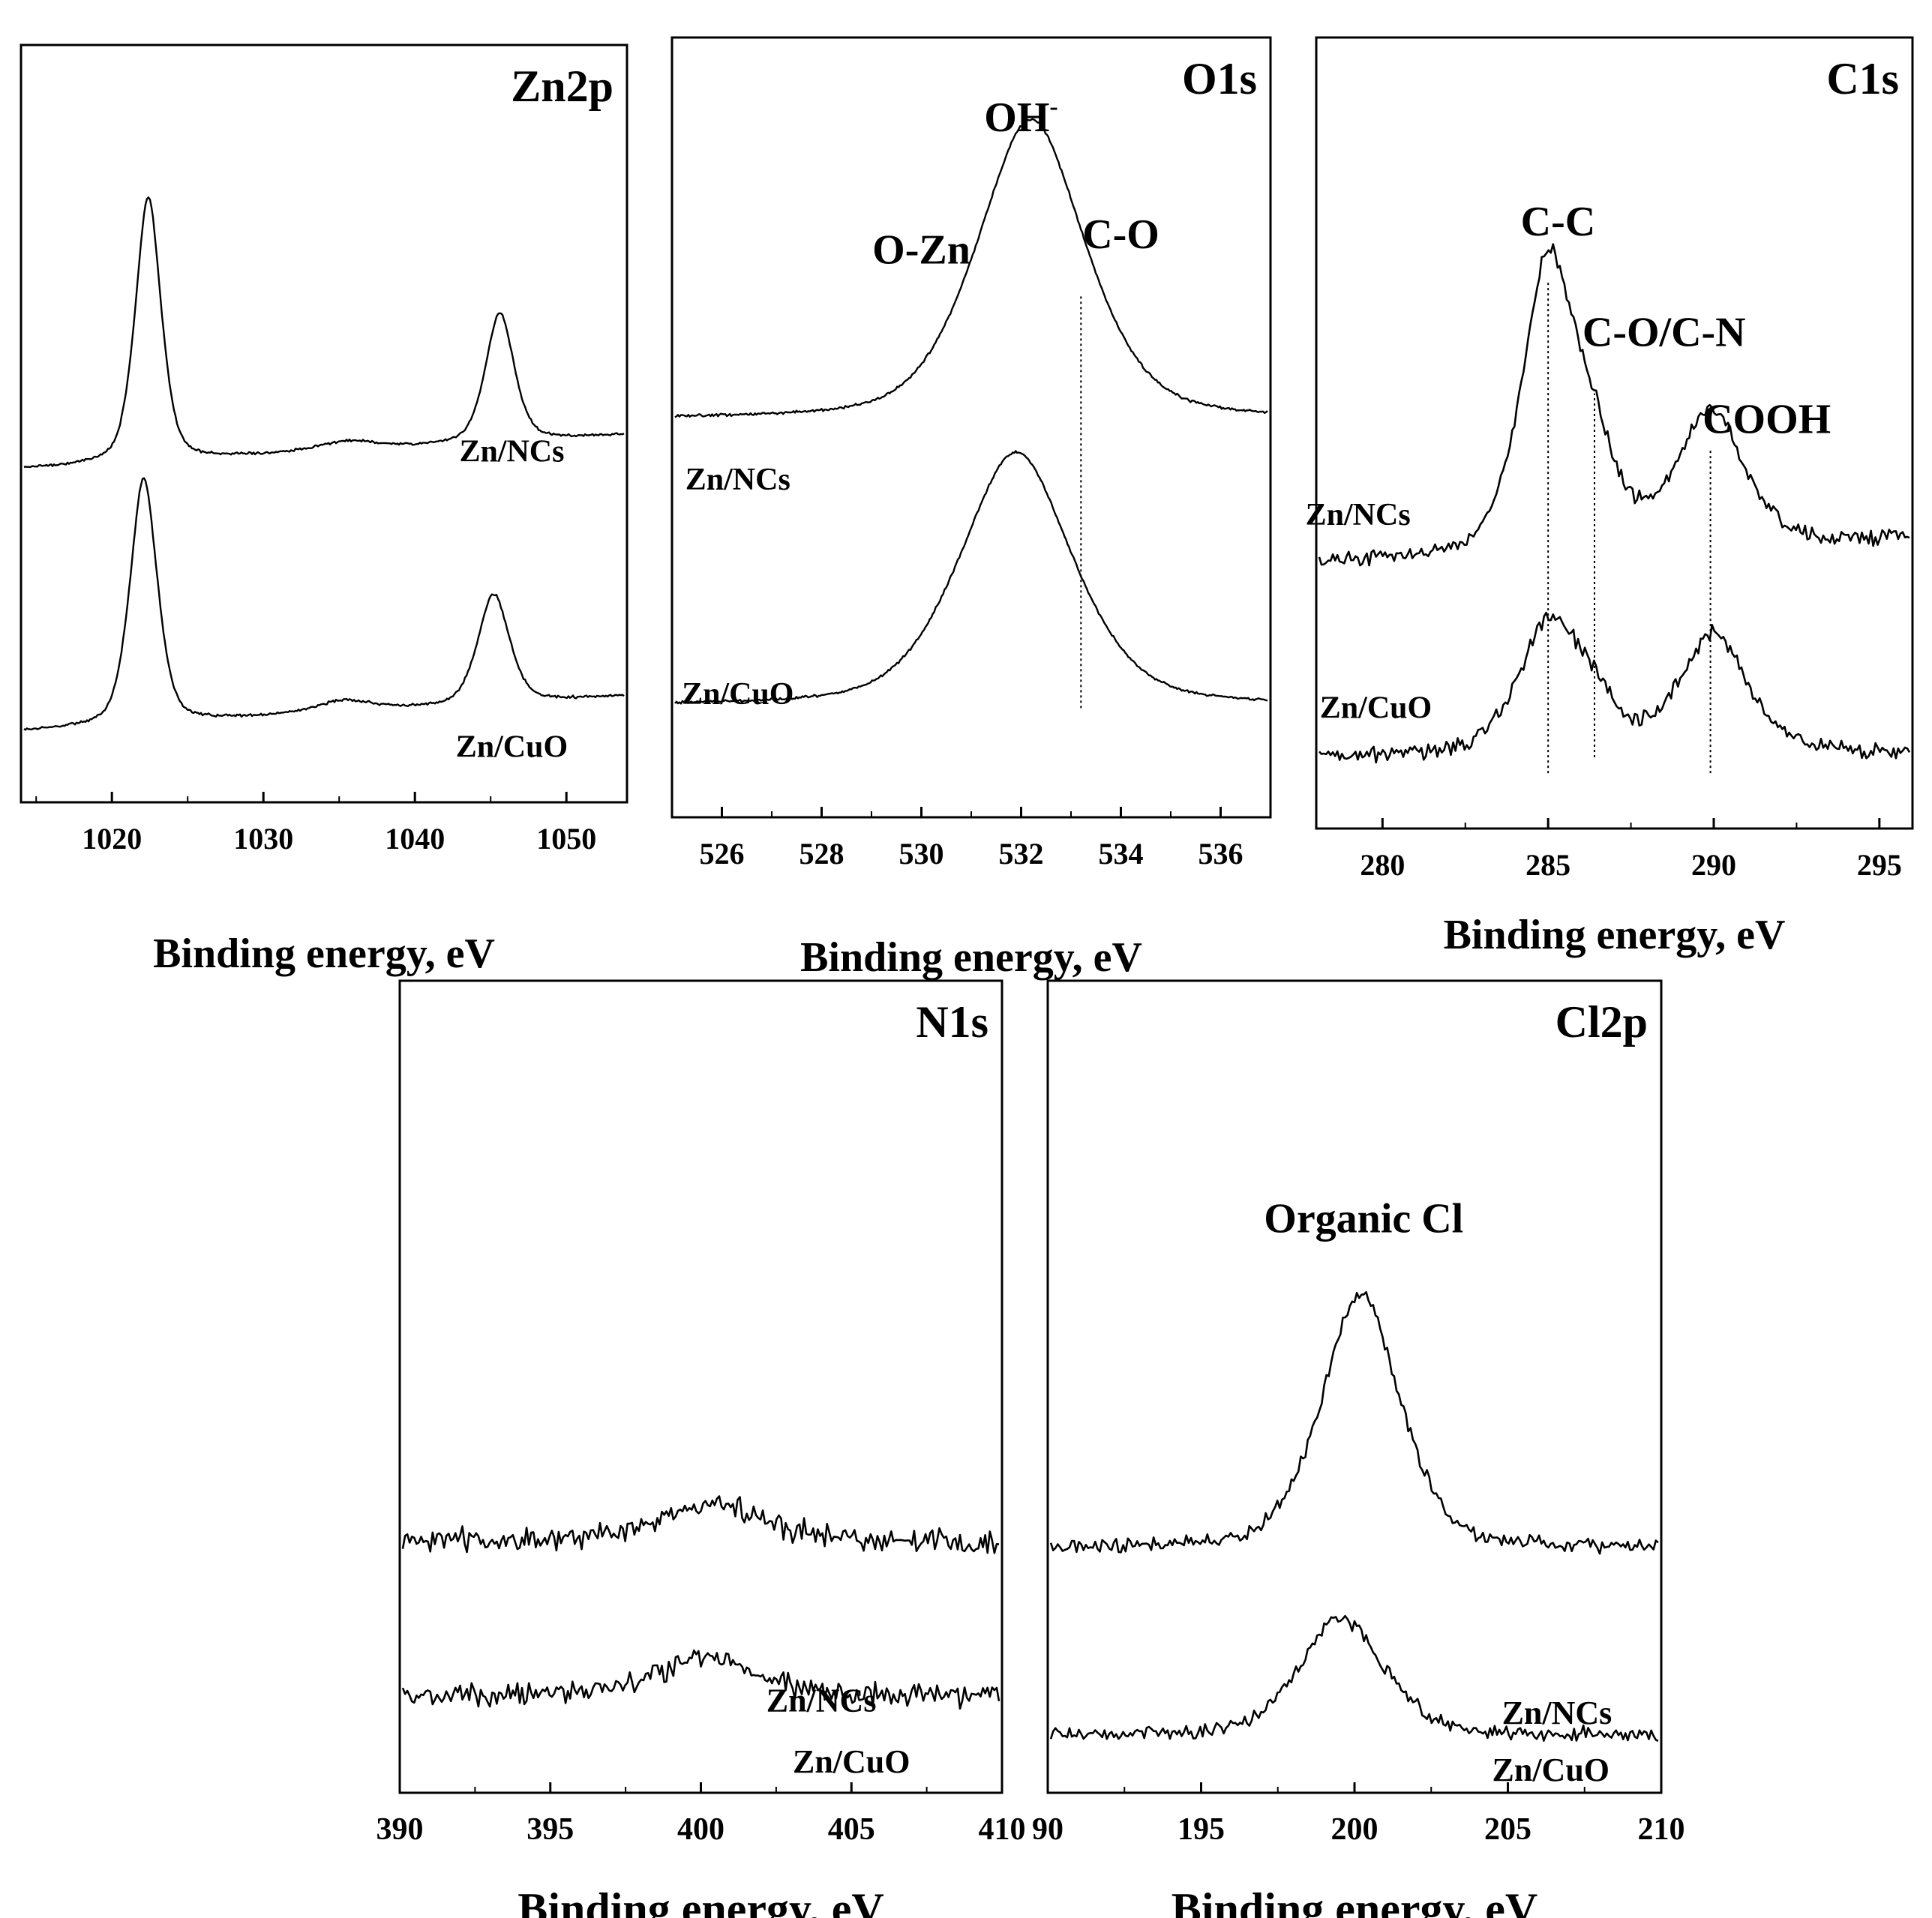 The width and height of the screenshot is (1932, 1918). What do you see at coordinates (701, 1386) in the screenshot?
I see `n1s-frame` at bounding box center [701, 1386].